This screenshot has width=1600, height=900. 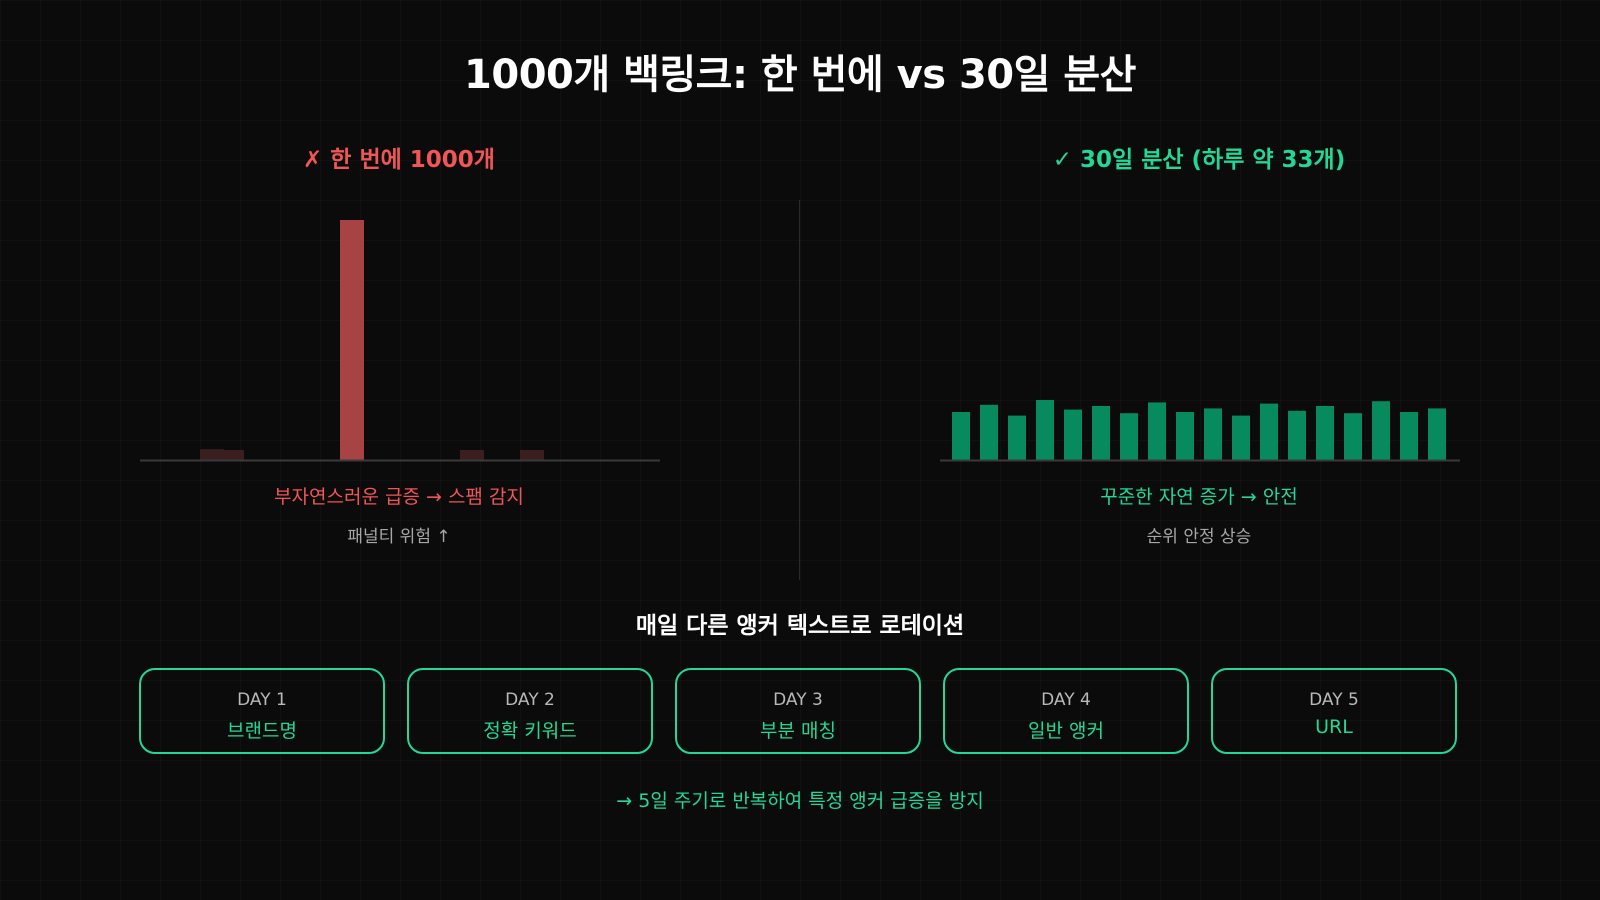 I want to click on day-anchor-type: 브랜드명, so click(x=262, y=731).